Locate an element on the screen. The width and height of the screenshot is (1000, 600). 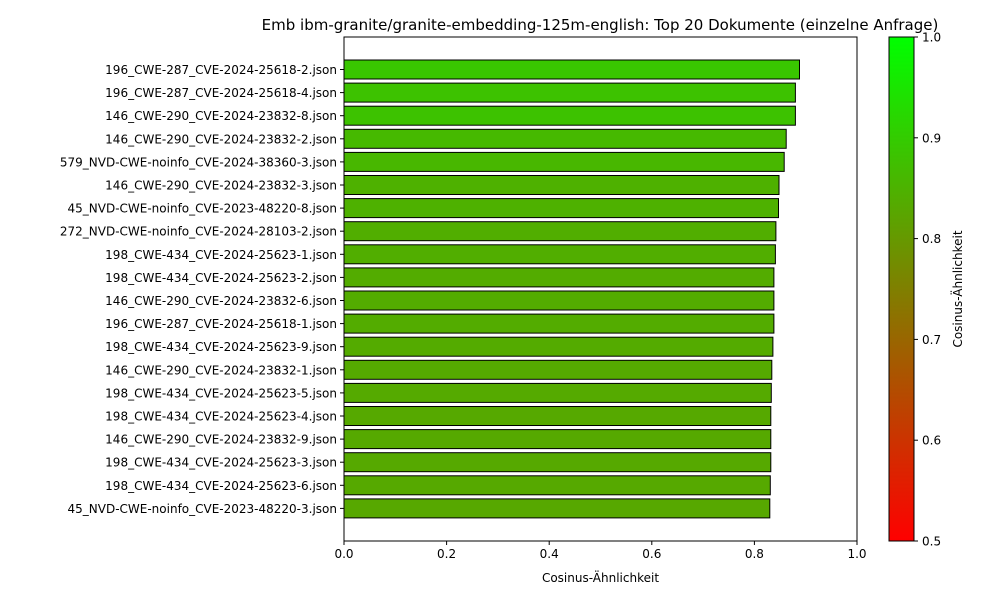
y-tick-label: 198_CWE-434_CVE-2024-25623-5.json is located at coordinates (221, 393).